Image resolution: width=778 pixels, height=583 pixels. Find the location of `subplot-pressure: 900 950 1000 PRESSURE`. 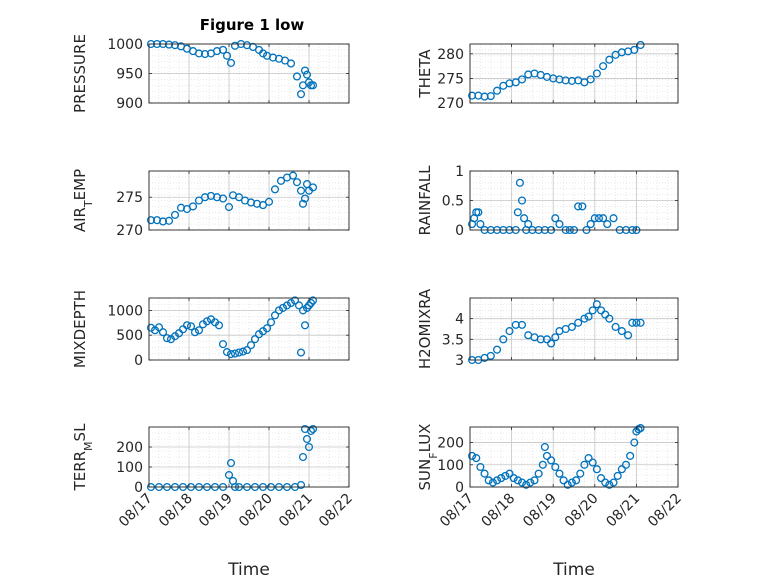

subplot-pressure: 900 950 1000 PRESSURE is located at coordinates (210, 73).